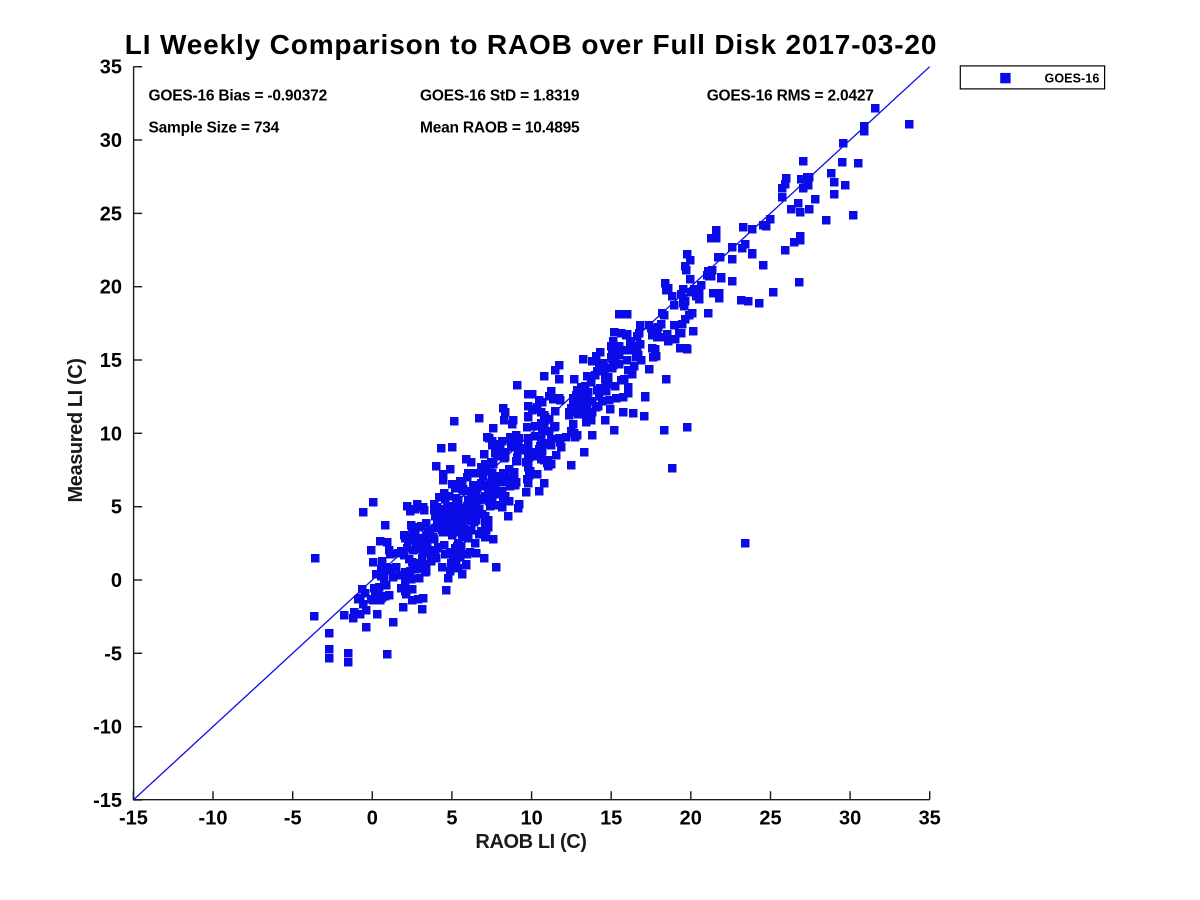  What do you see at coordinates (500, 128) in the screenshot?
I see `svg-text: Mean RAOB = 10.4895` at bounding box center [500, 128].